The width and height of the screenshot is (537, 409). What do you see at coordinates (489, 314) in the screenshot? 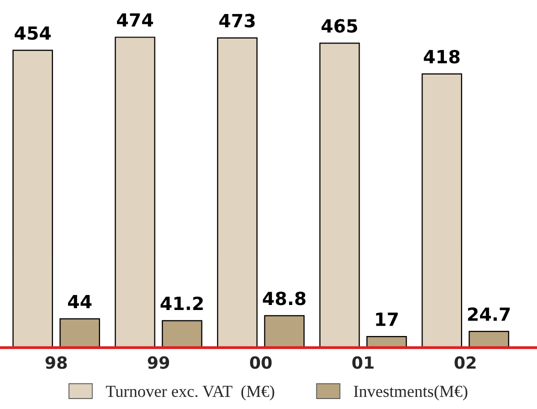
I see `data-label: 24.7` at bounding box center [489, 314].